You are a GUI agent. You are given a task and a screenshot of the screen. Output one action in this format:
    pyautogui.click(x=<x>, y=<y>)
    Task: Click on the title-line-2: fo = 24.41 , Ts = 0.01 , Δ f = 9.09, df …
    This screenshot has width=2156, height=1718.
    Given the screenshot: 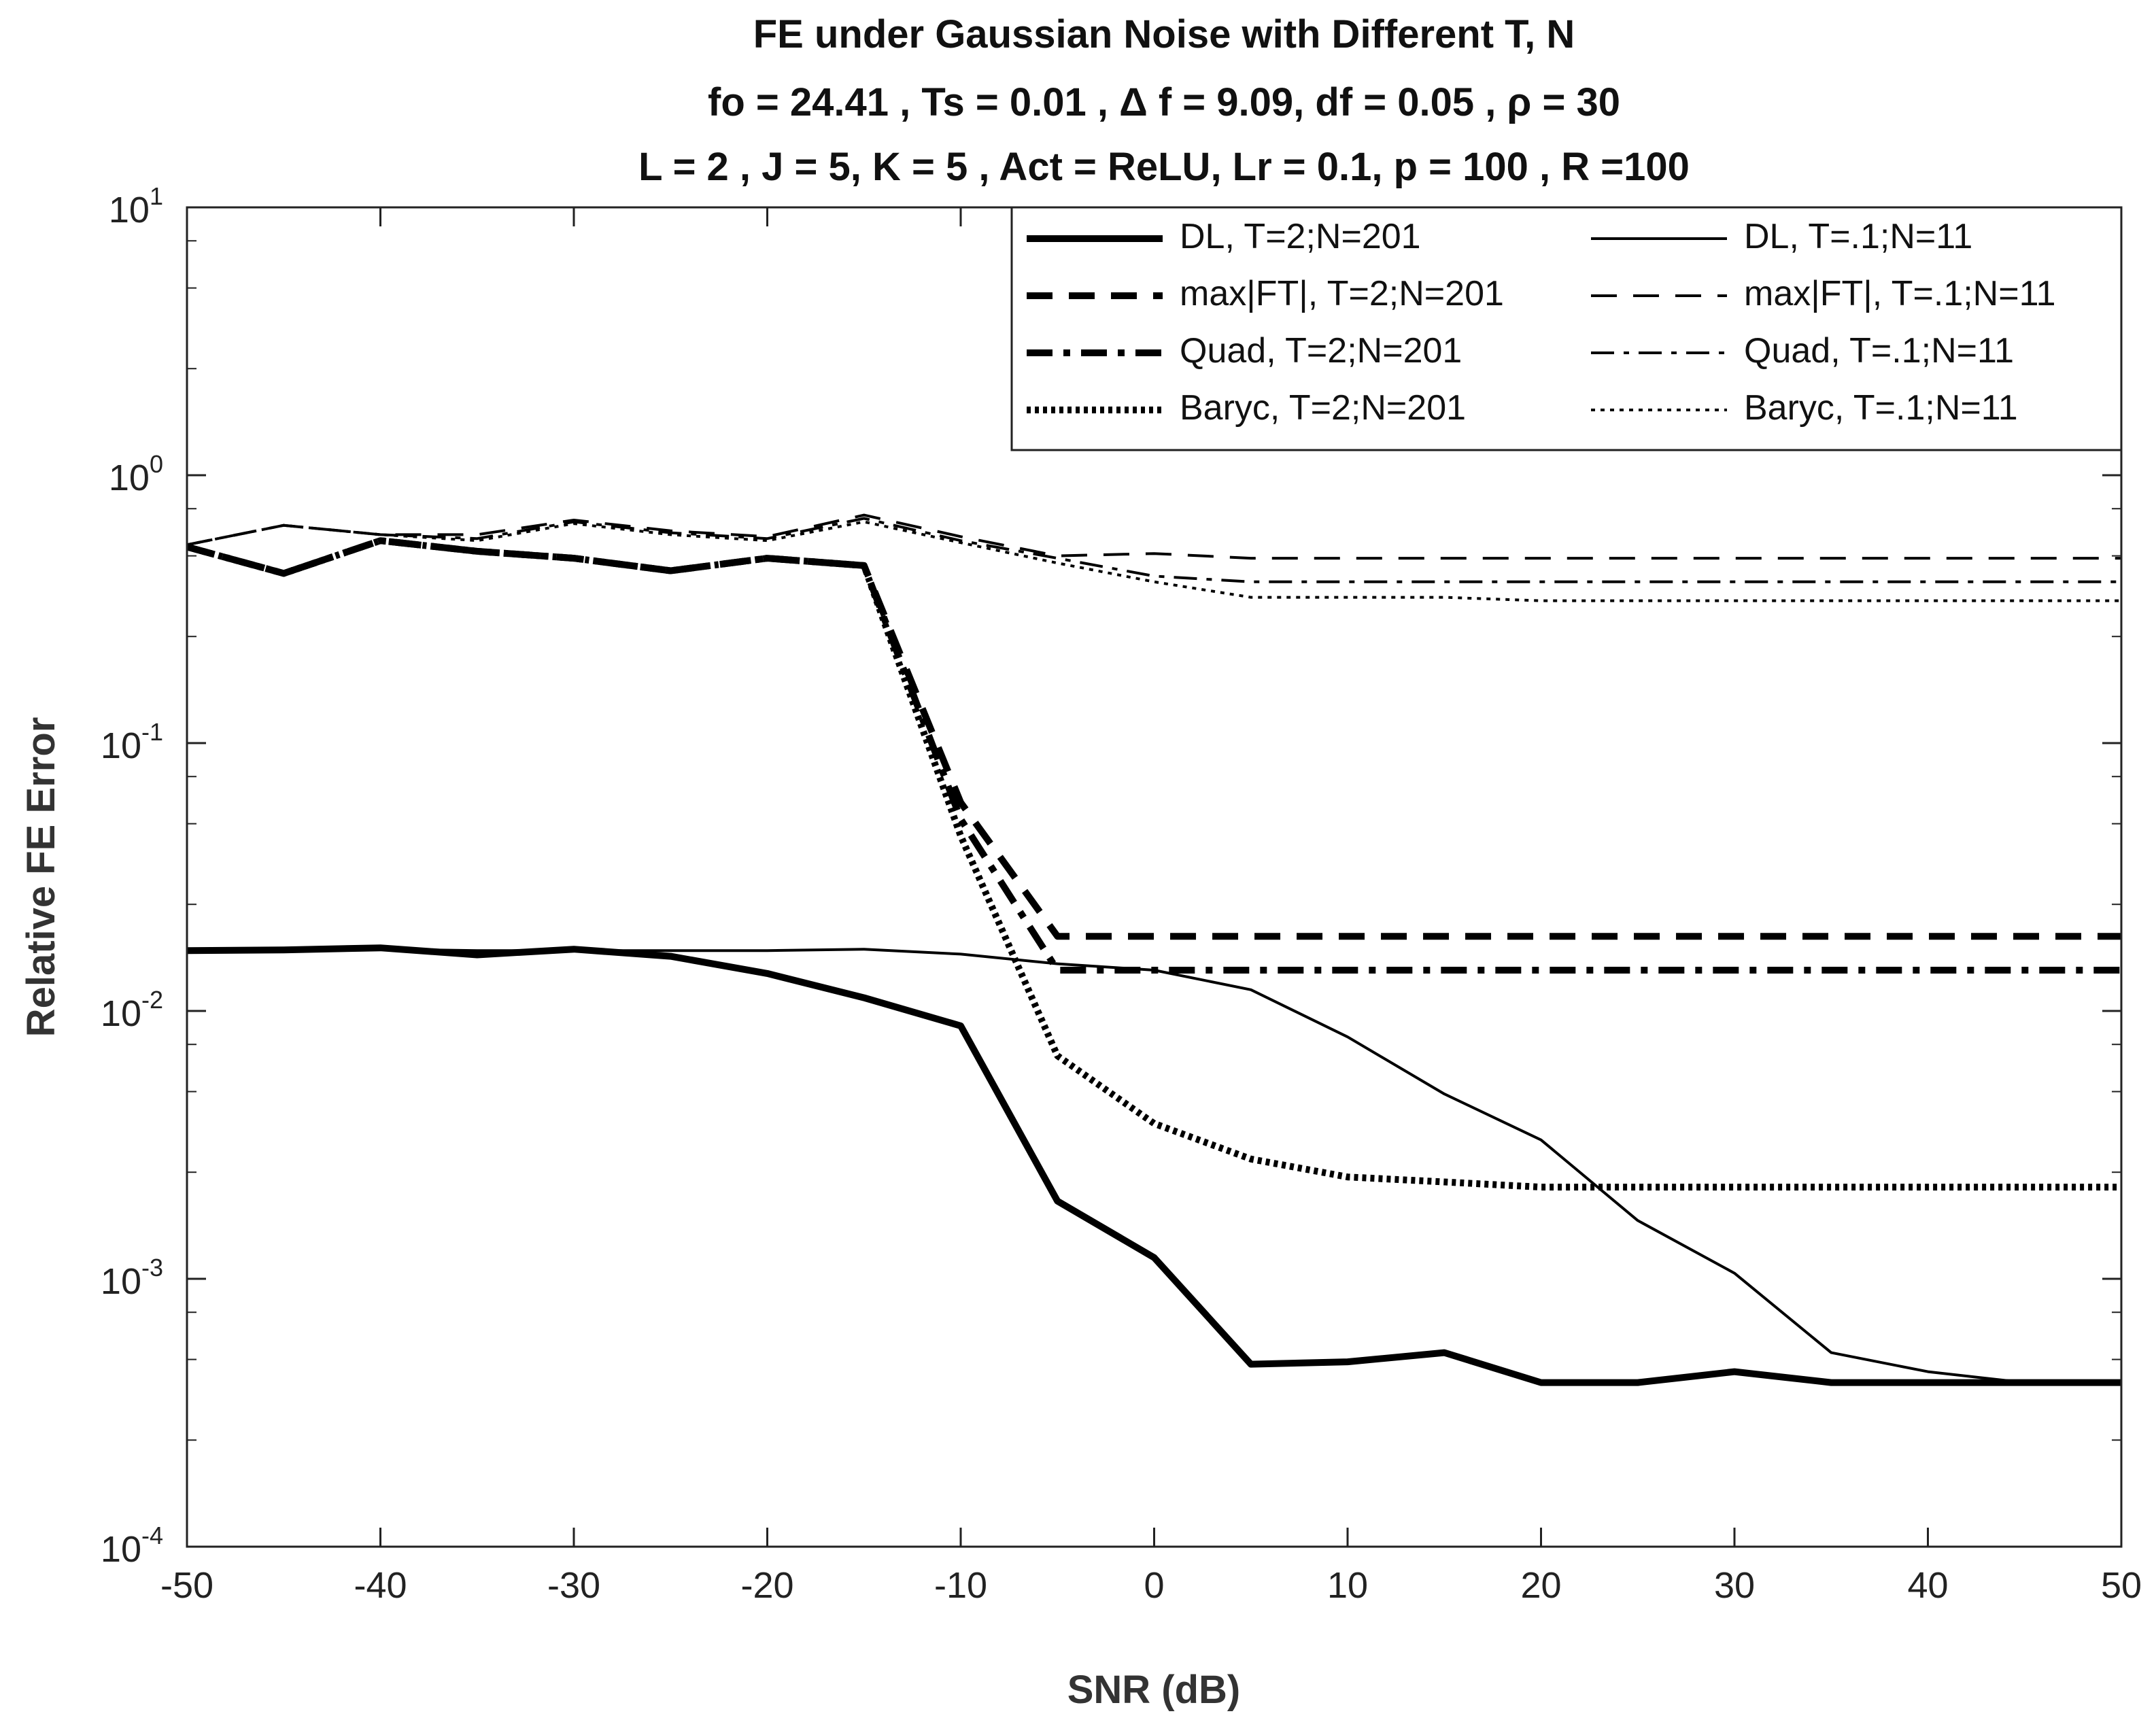 What is the action you would take?
    pyautogui.click(x=1164, y=102)
    